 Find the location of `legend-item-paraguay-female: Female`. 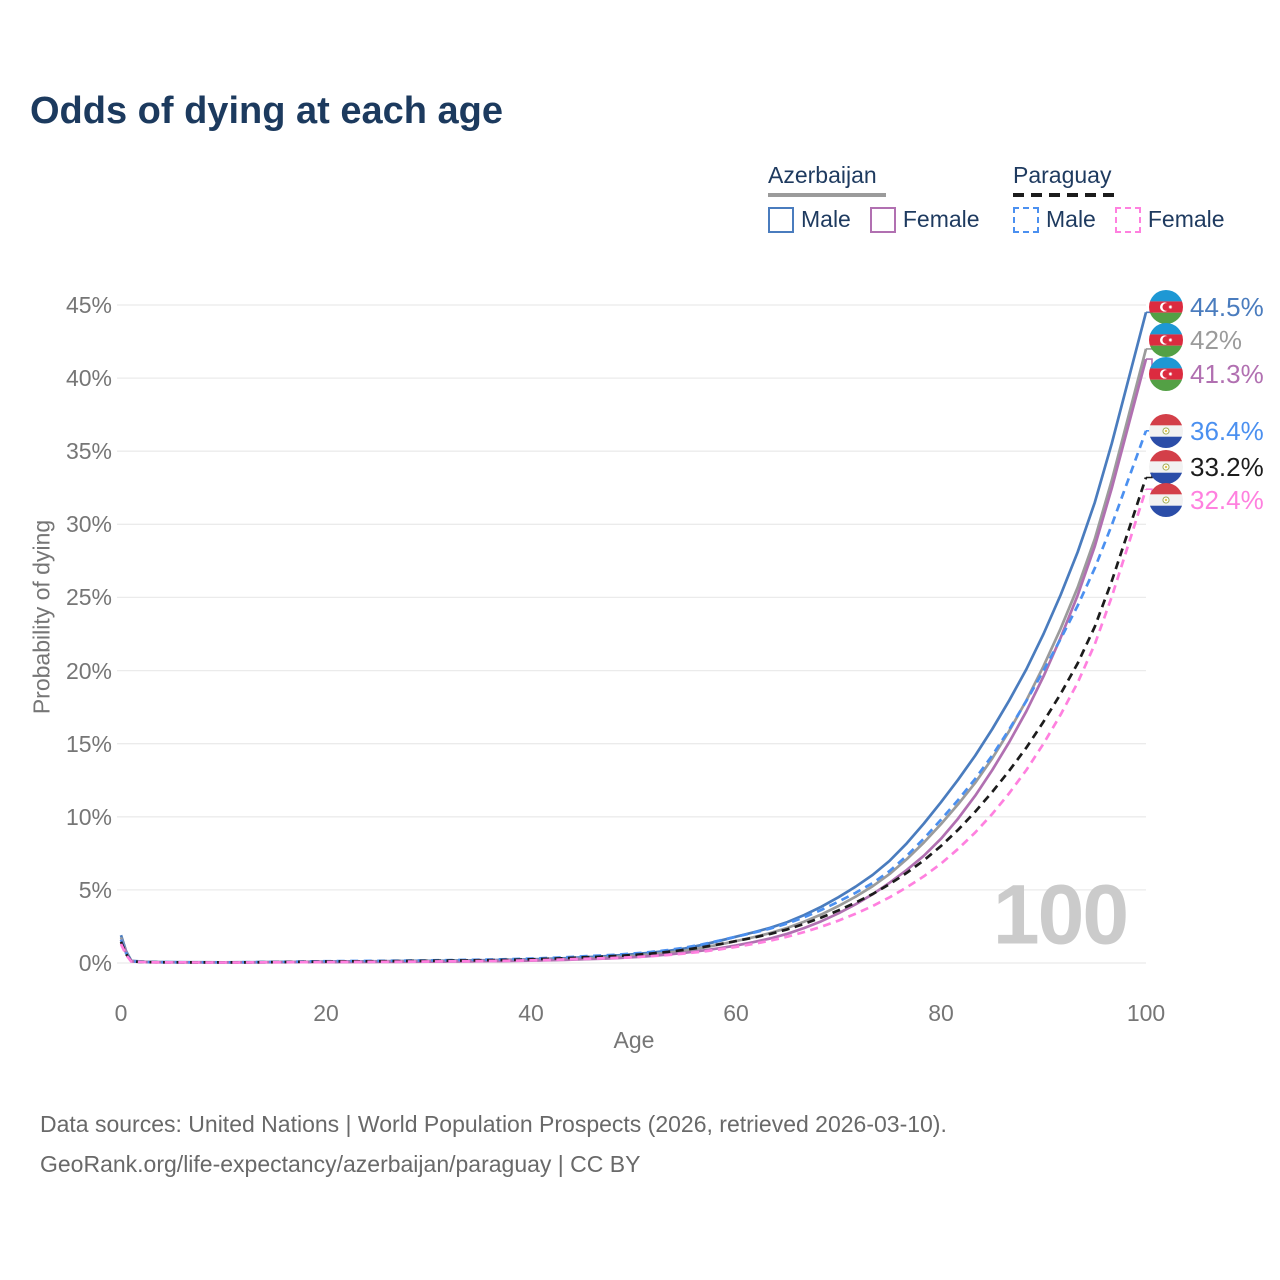

legend-item-paraguay-female: Female is located at coordinates (1169, 219).